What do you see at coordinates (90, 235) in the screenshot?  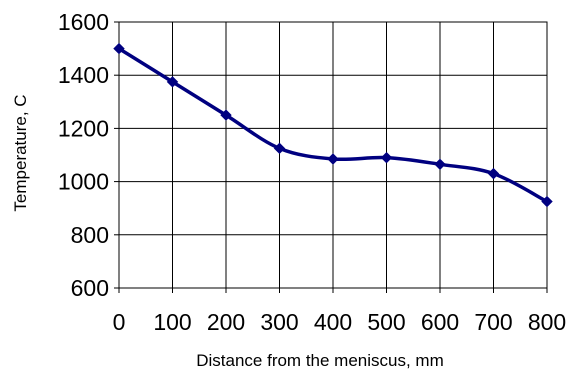 I see `y-tick-label-800: 800` at bounding box center [90, 235].